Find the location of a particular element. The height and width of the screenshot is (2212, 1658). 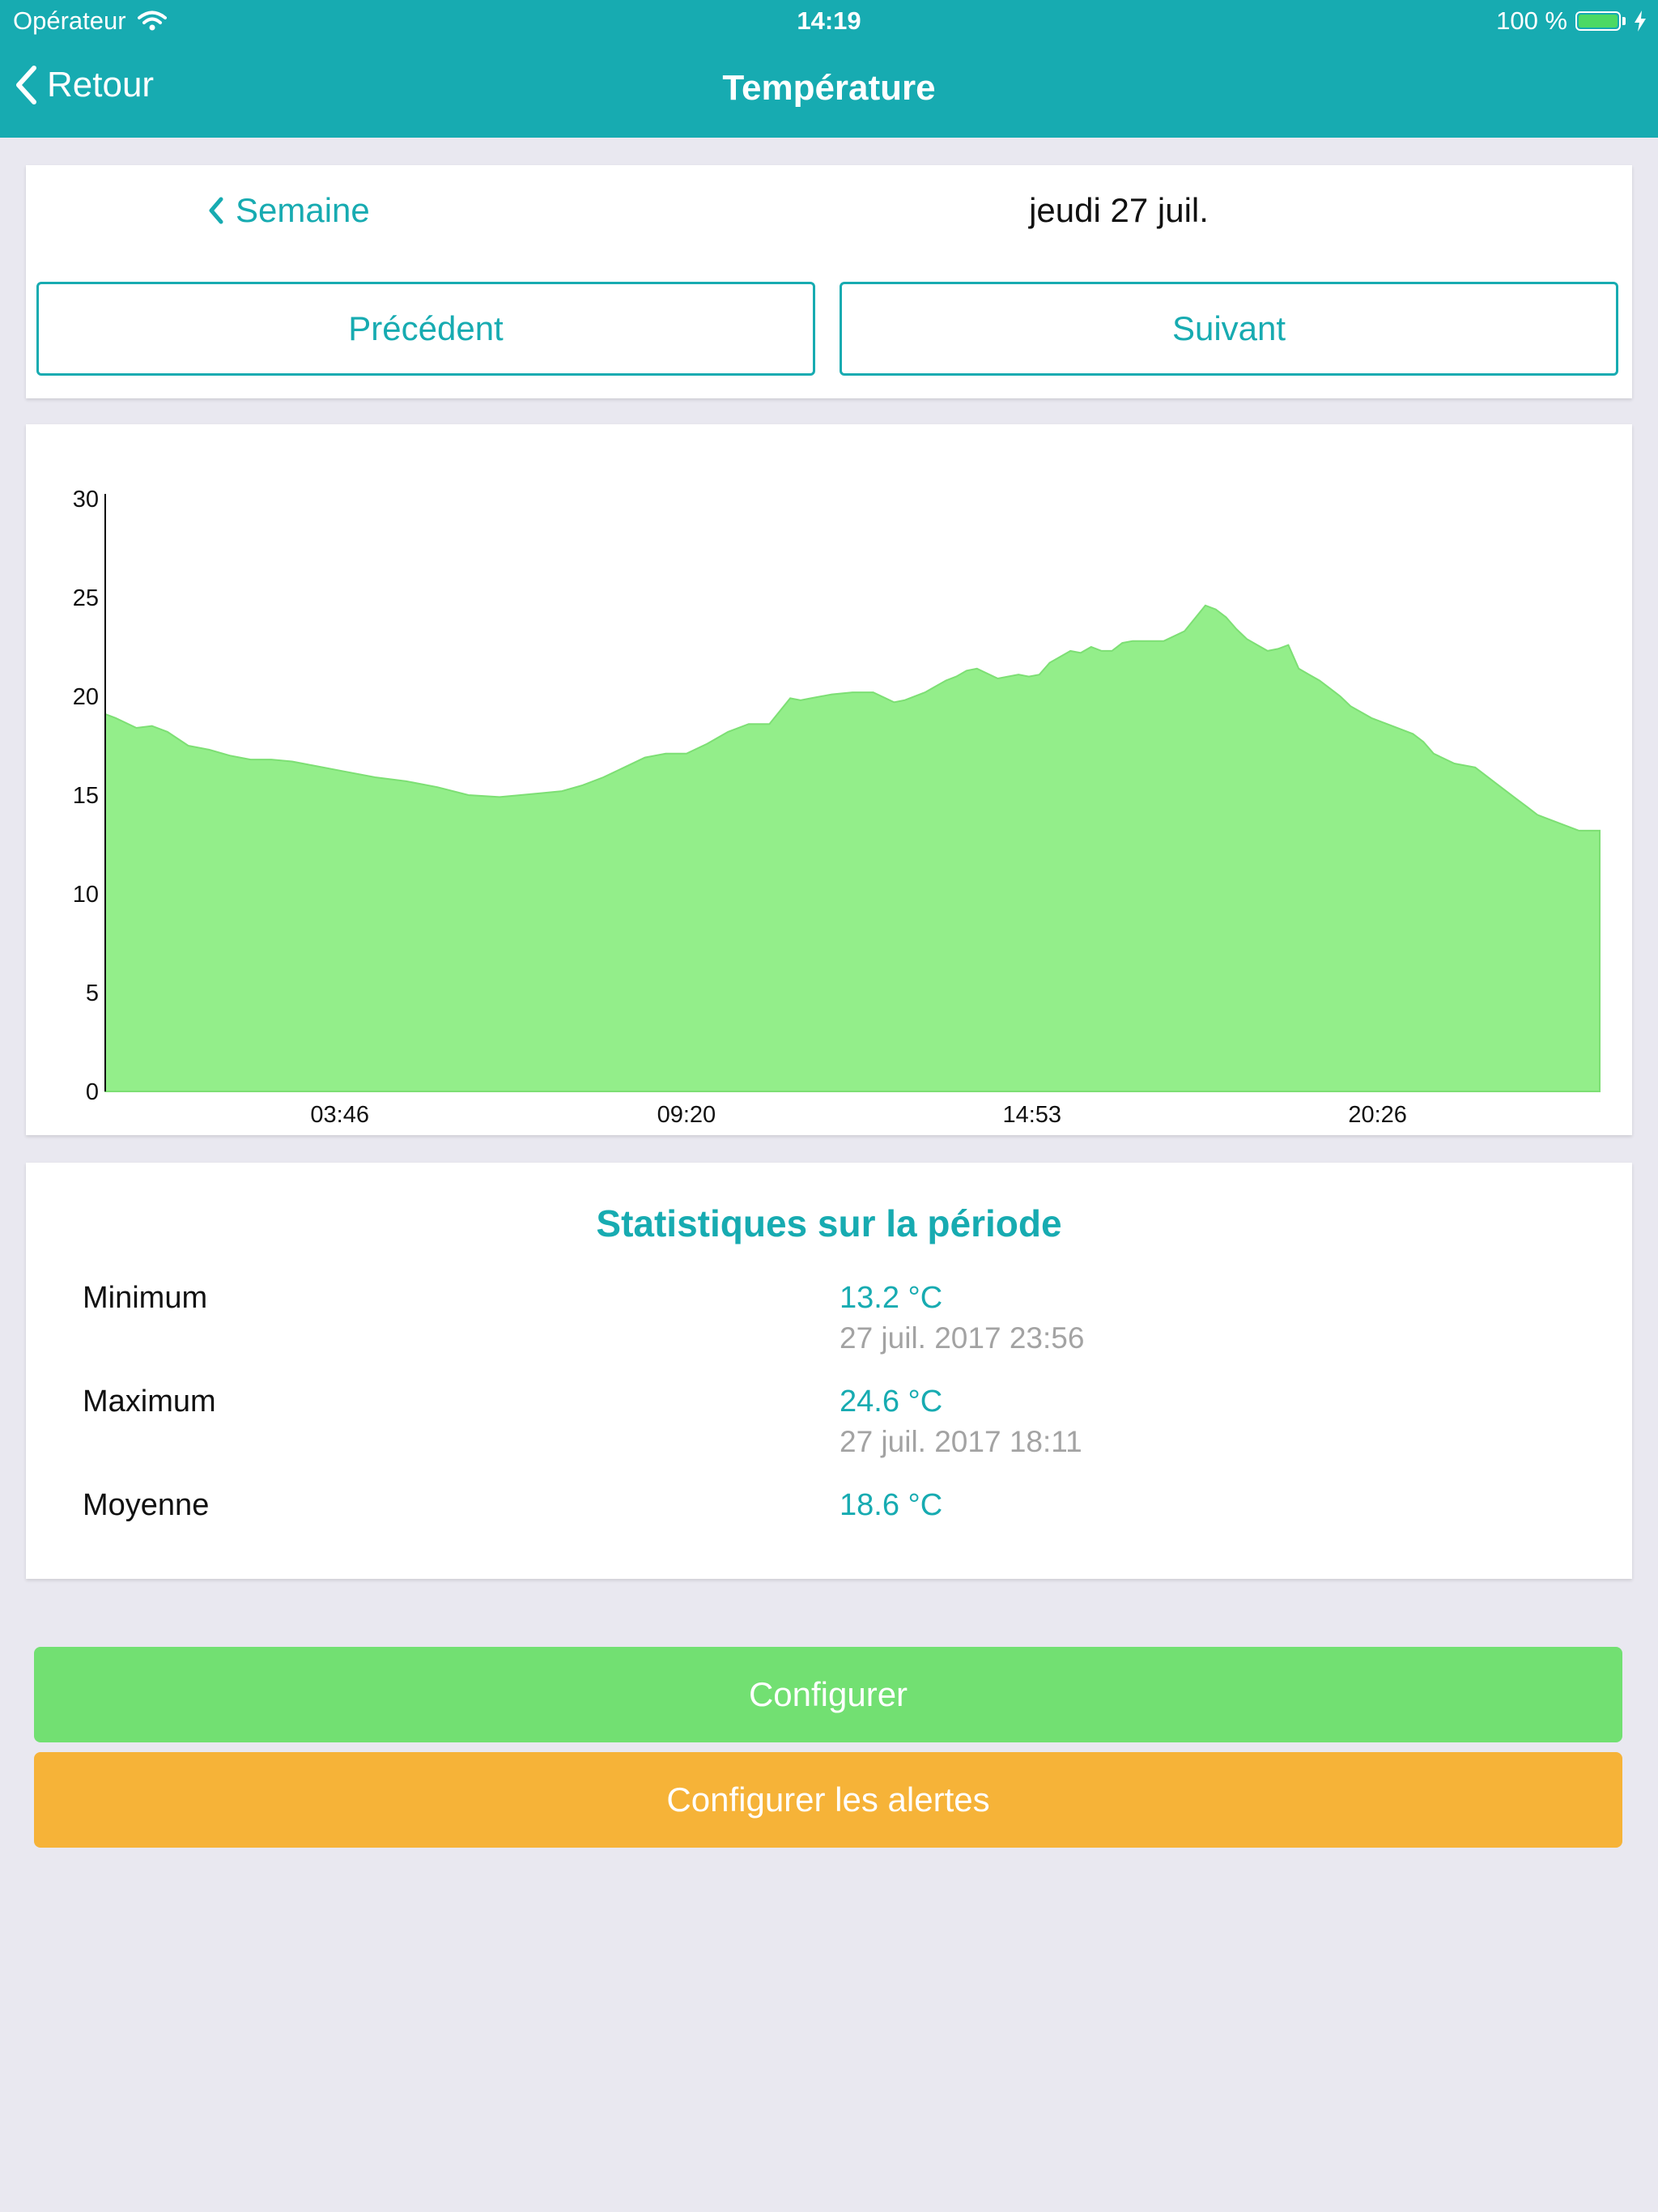

current-date: jeudi 27 juil. is located at coordinates (1119, 210).